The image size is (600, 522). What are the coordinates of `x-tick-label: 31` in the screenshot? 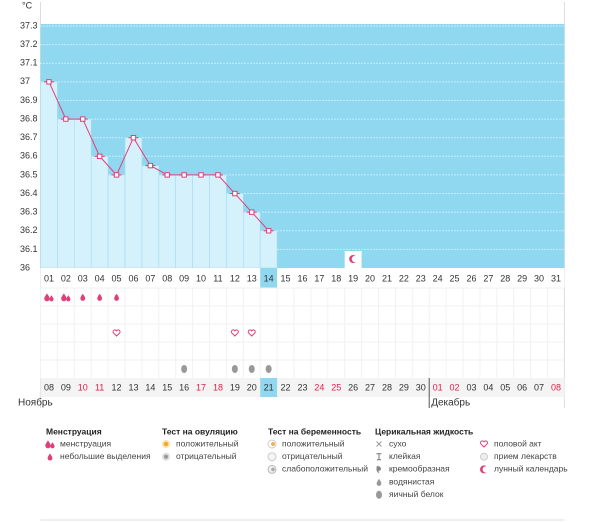 It's located at (556, 278).